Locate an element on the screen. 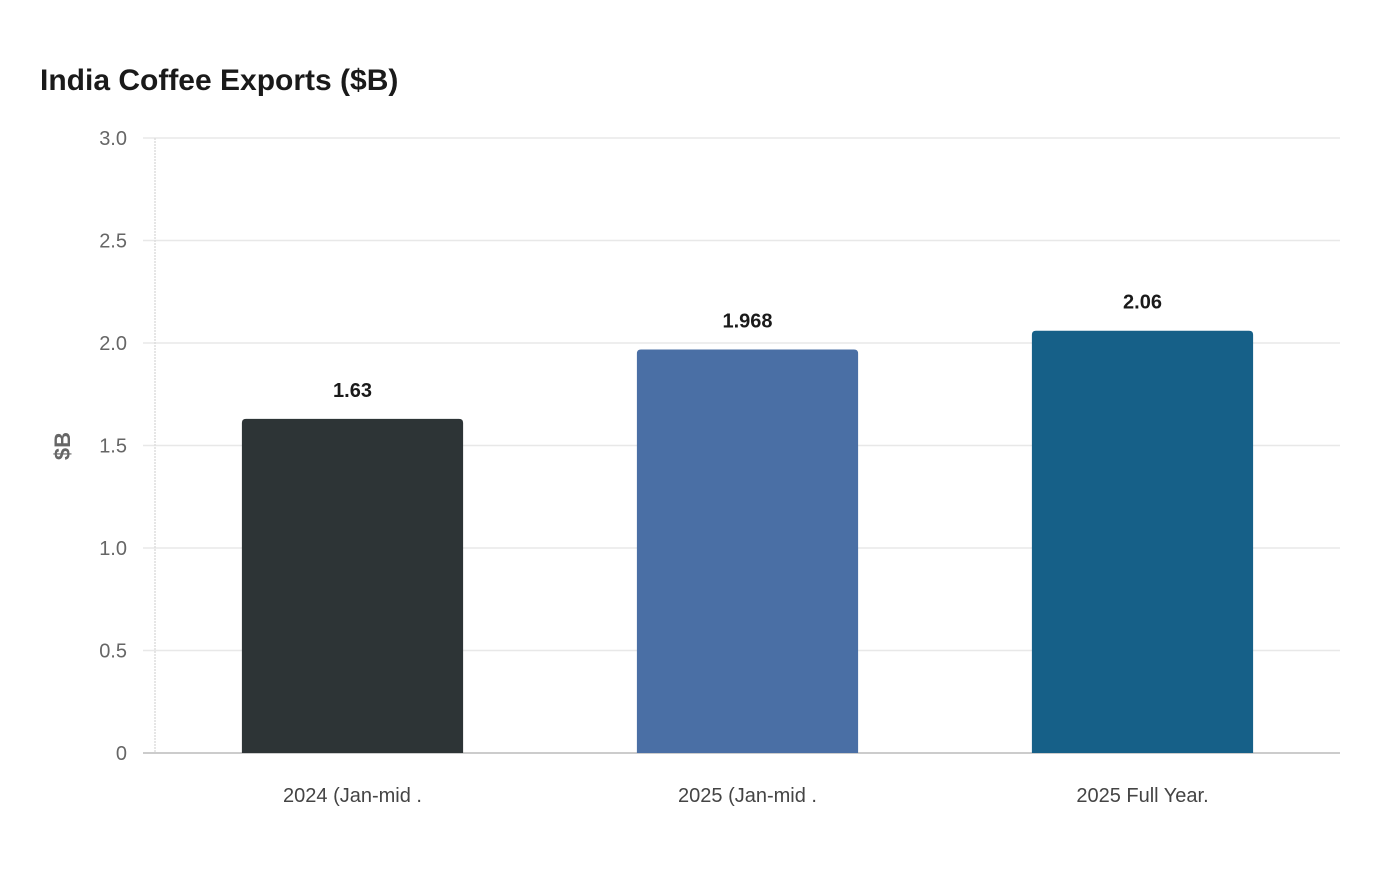 This screenshot has width=1400, height=885. x-tick-label: 2025 (Jan-mid . is located at coordinates (747, 796).